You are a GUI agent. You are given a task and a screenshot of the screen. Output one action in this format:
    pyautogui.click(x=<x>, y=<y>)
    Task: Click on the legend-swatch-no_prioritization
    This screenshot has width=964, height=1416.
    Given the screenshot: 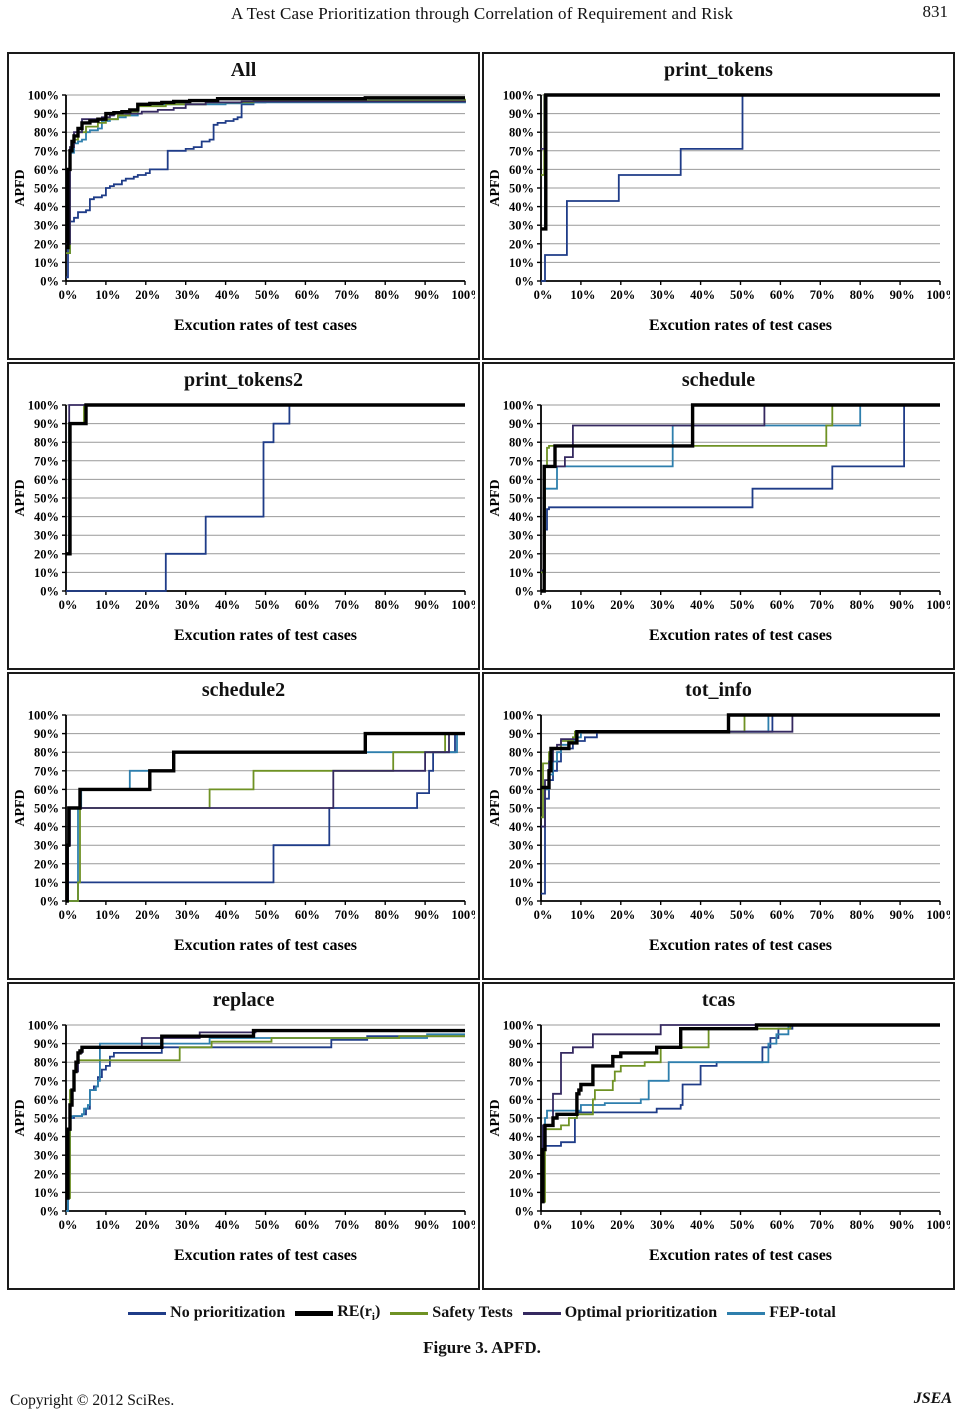 What is the action you would take?
    pyautogui.click(x=147, y=1313)
    